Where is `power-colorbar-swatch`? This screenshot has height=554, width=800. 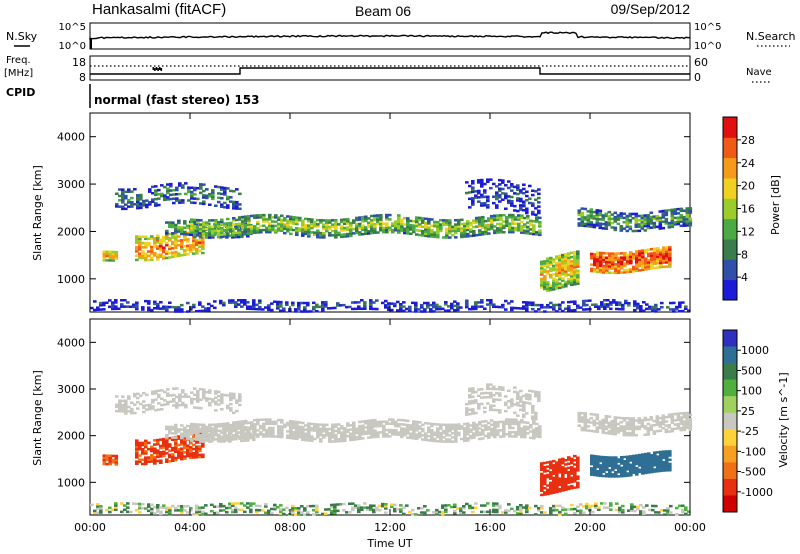 power-colorbar-swatch is located at coordinates (730, 168).